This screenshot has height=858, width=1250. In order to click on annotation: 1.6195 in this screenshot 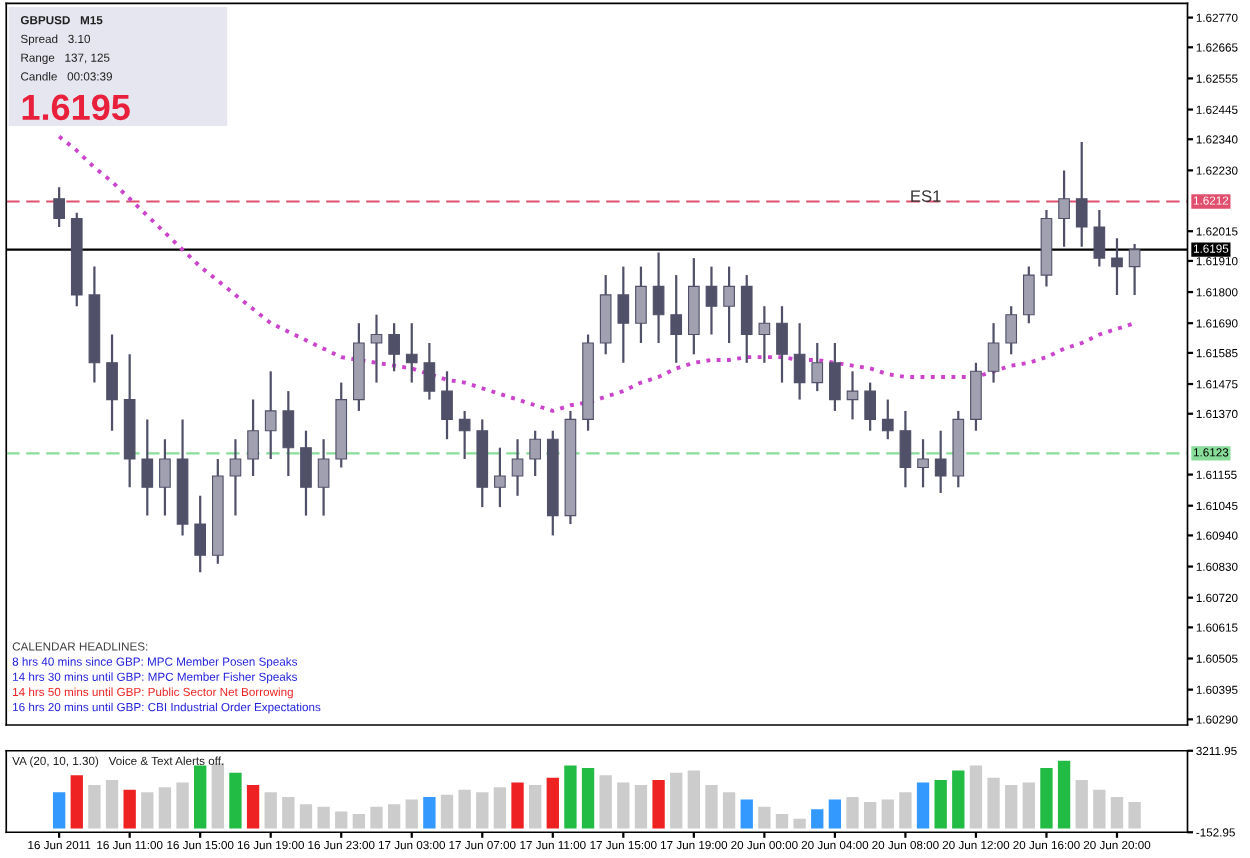, I will do `click(76, 107)`.